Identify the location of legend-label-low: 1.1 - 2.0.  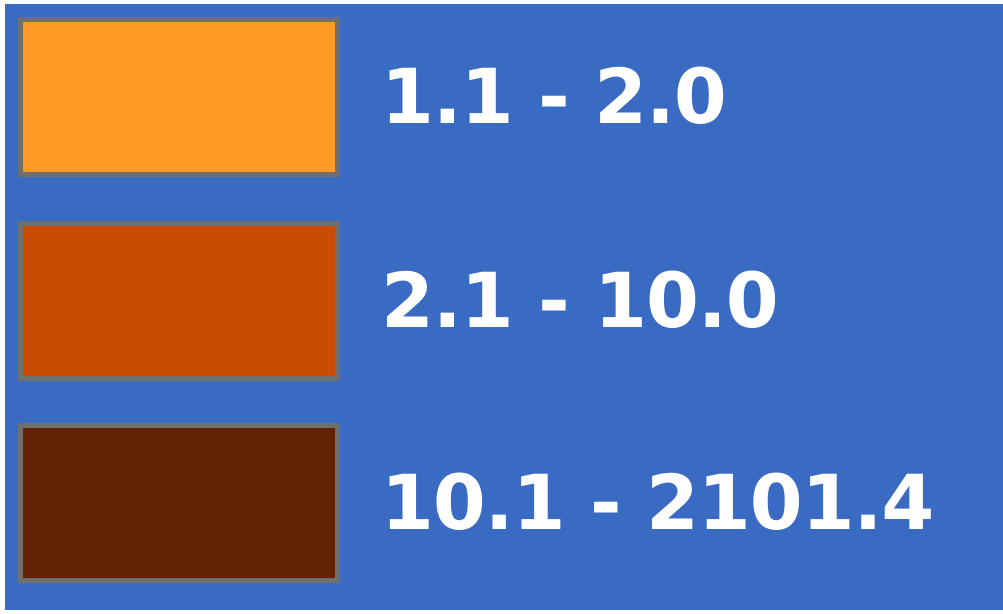
(554, 96).